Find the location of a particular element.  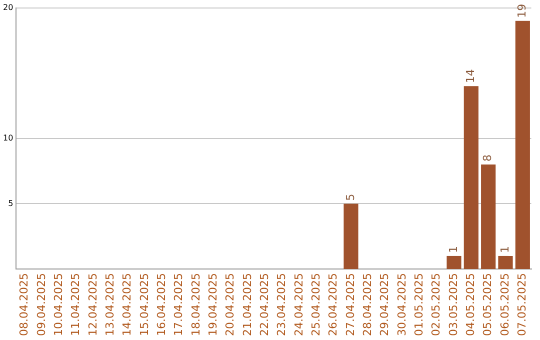

x-tick-label: 07.05.2025 is located at coordinates (522, 304).